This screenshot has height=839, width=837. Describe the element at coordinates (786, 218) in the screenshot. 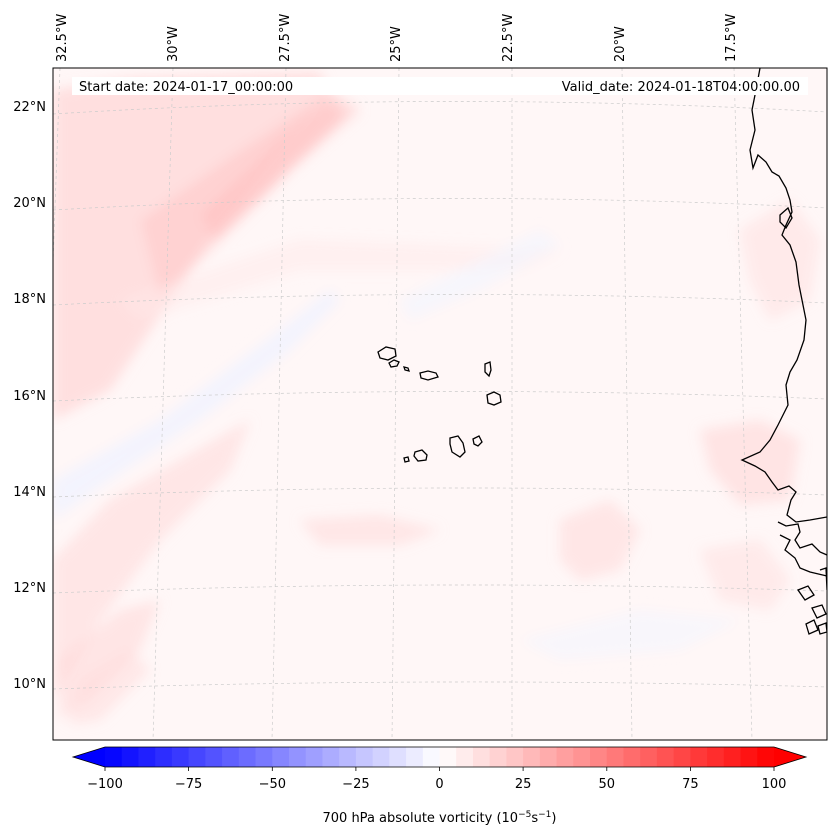

I see `arguin-island` at that location.